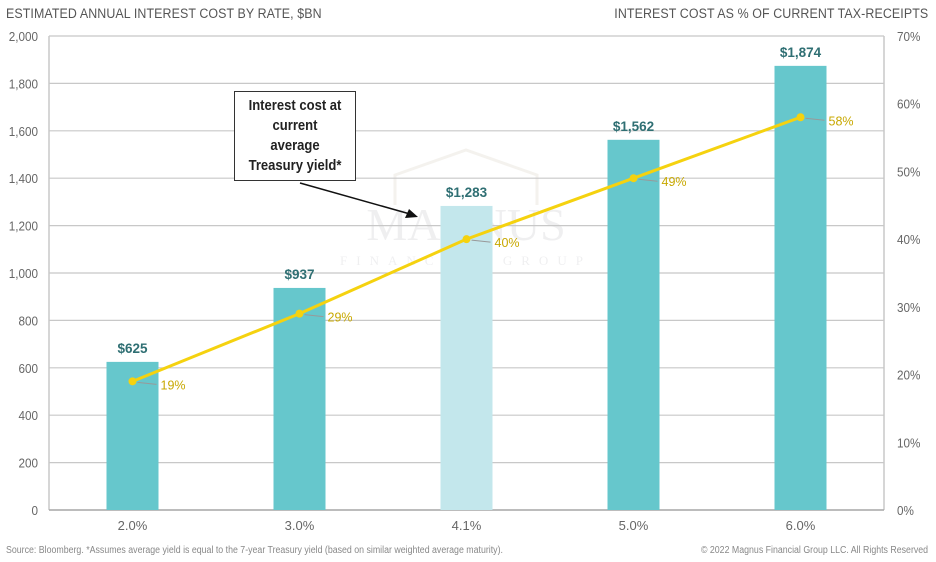  I want to click on left-axis-tick-label: 1,800, so click(23, 84).